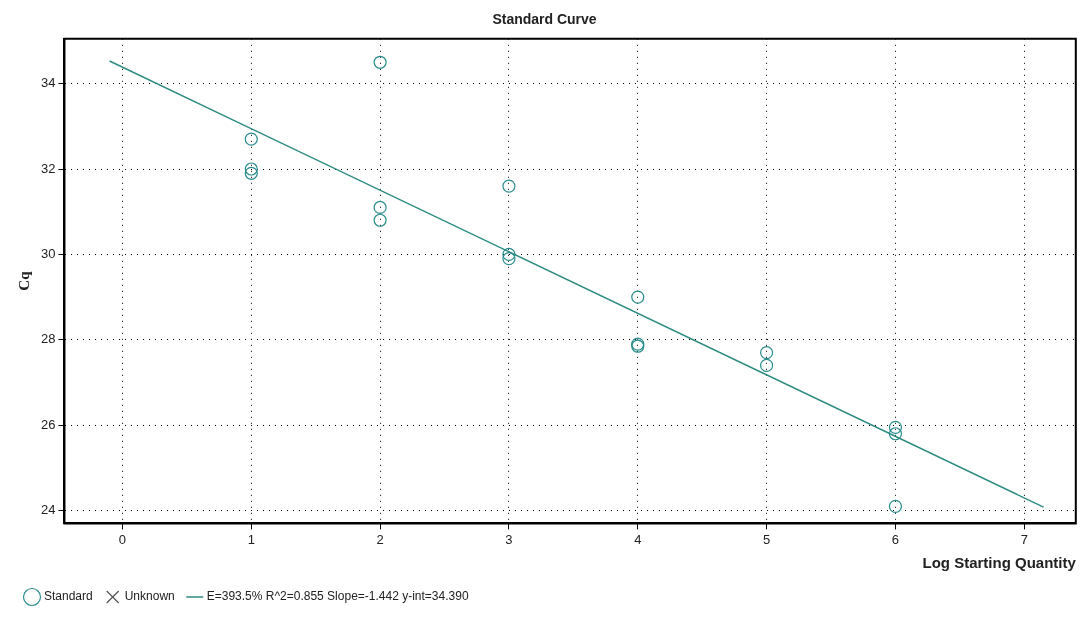  What do you see at coordinates (48, 510) in the screenshot?
I see `y-tick-label: 24` at bounding box center [48, 510].